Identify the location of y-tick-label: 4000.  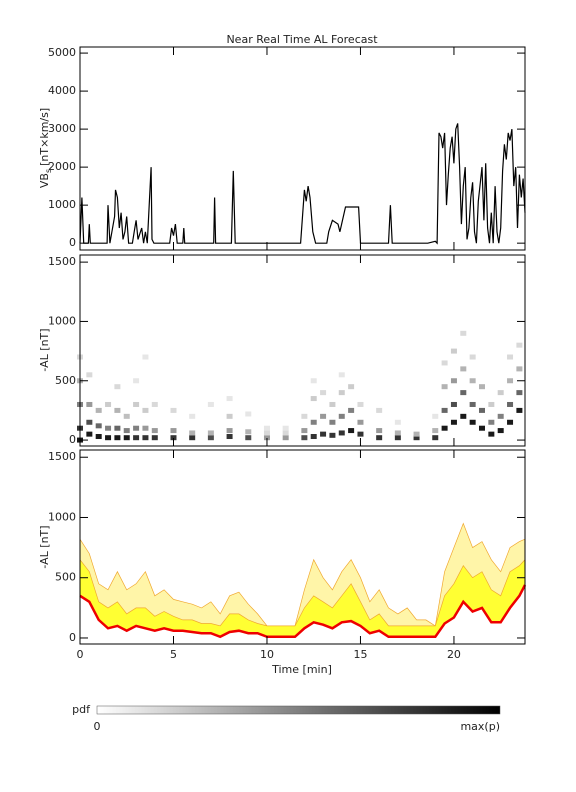
(62, 90).